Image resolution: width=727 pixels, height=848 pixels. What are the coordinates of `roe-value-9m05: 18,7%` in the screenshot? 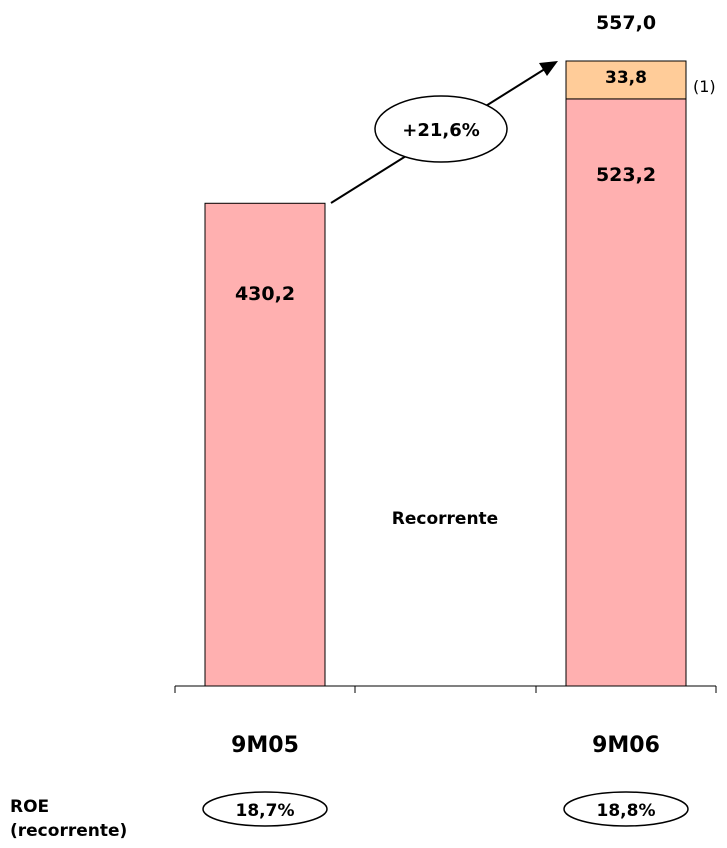 It's located at (265, 811).